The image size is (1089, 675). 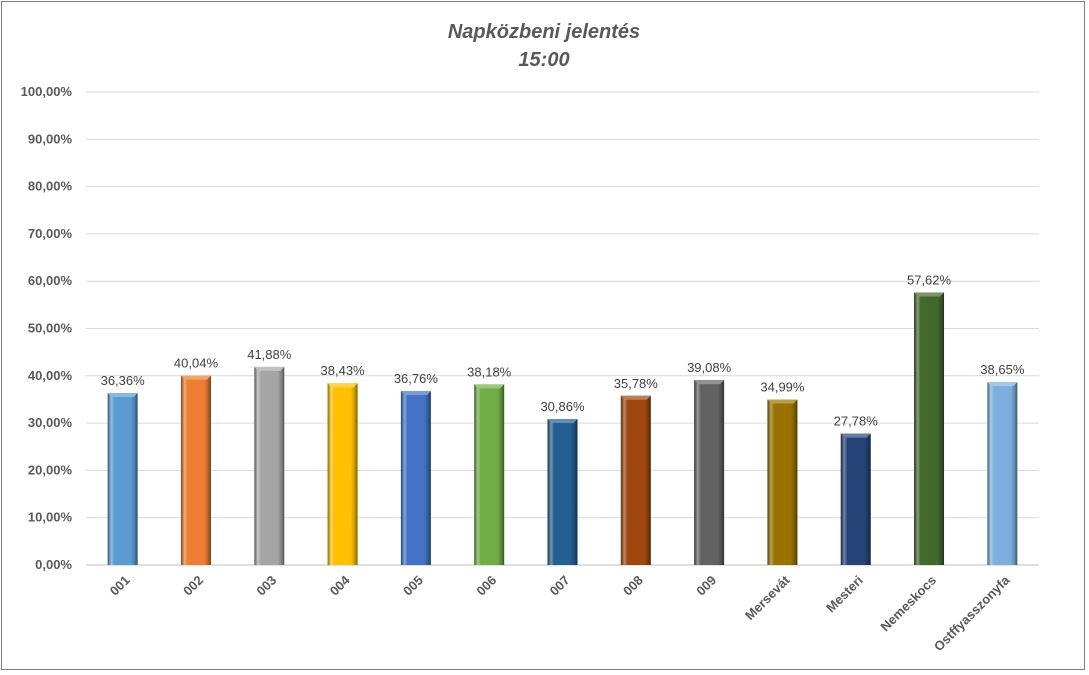 What do you see at coordinates (50, 422) in the screenshot?
I see `y-tick-label: 30,00%` at bounding box center [50, 422].